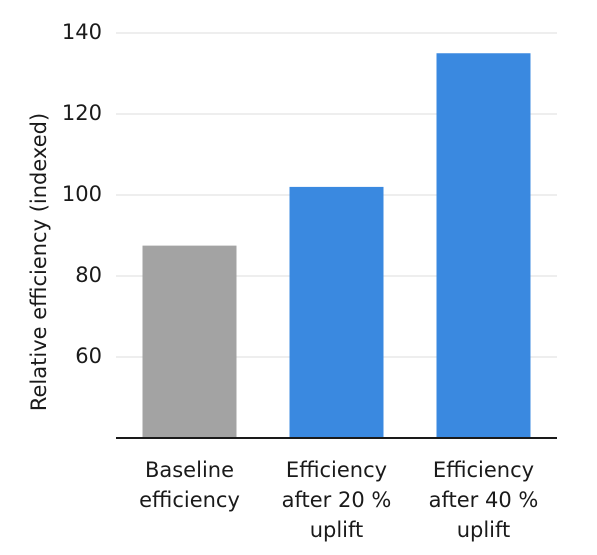  I want to click on y-tick-label: 120, so click(82, 113).